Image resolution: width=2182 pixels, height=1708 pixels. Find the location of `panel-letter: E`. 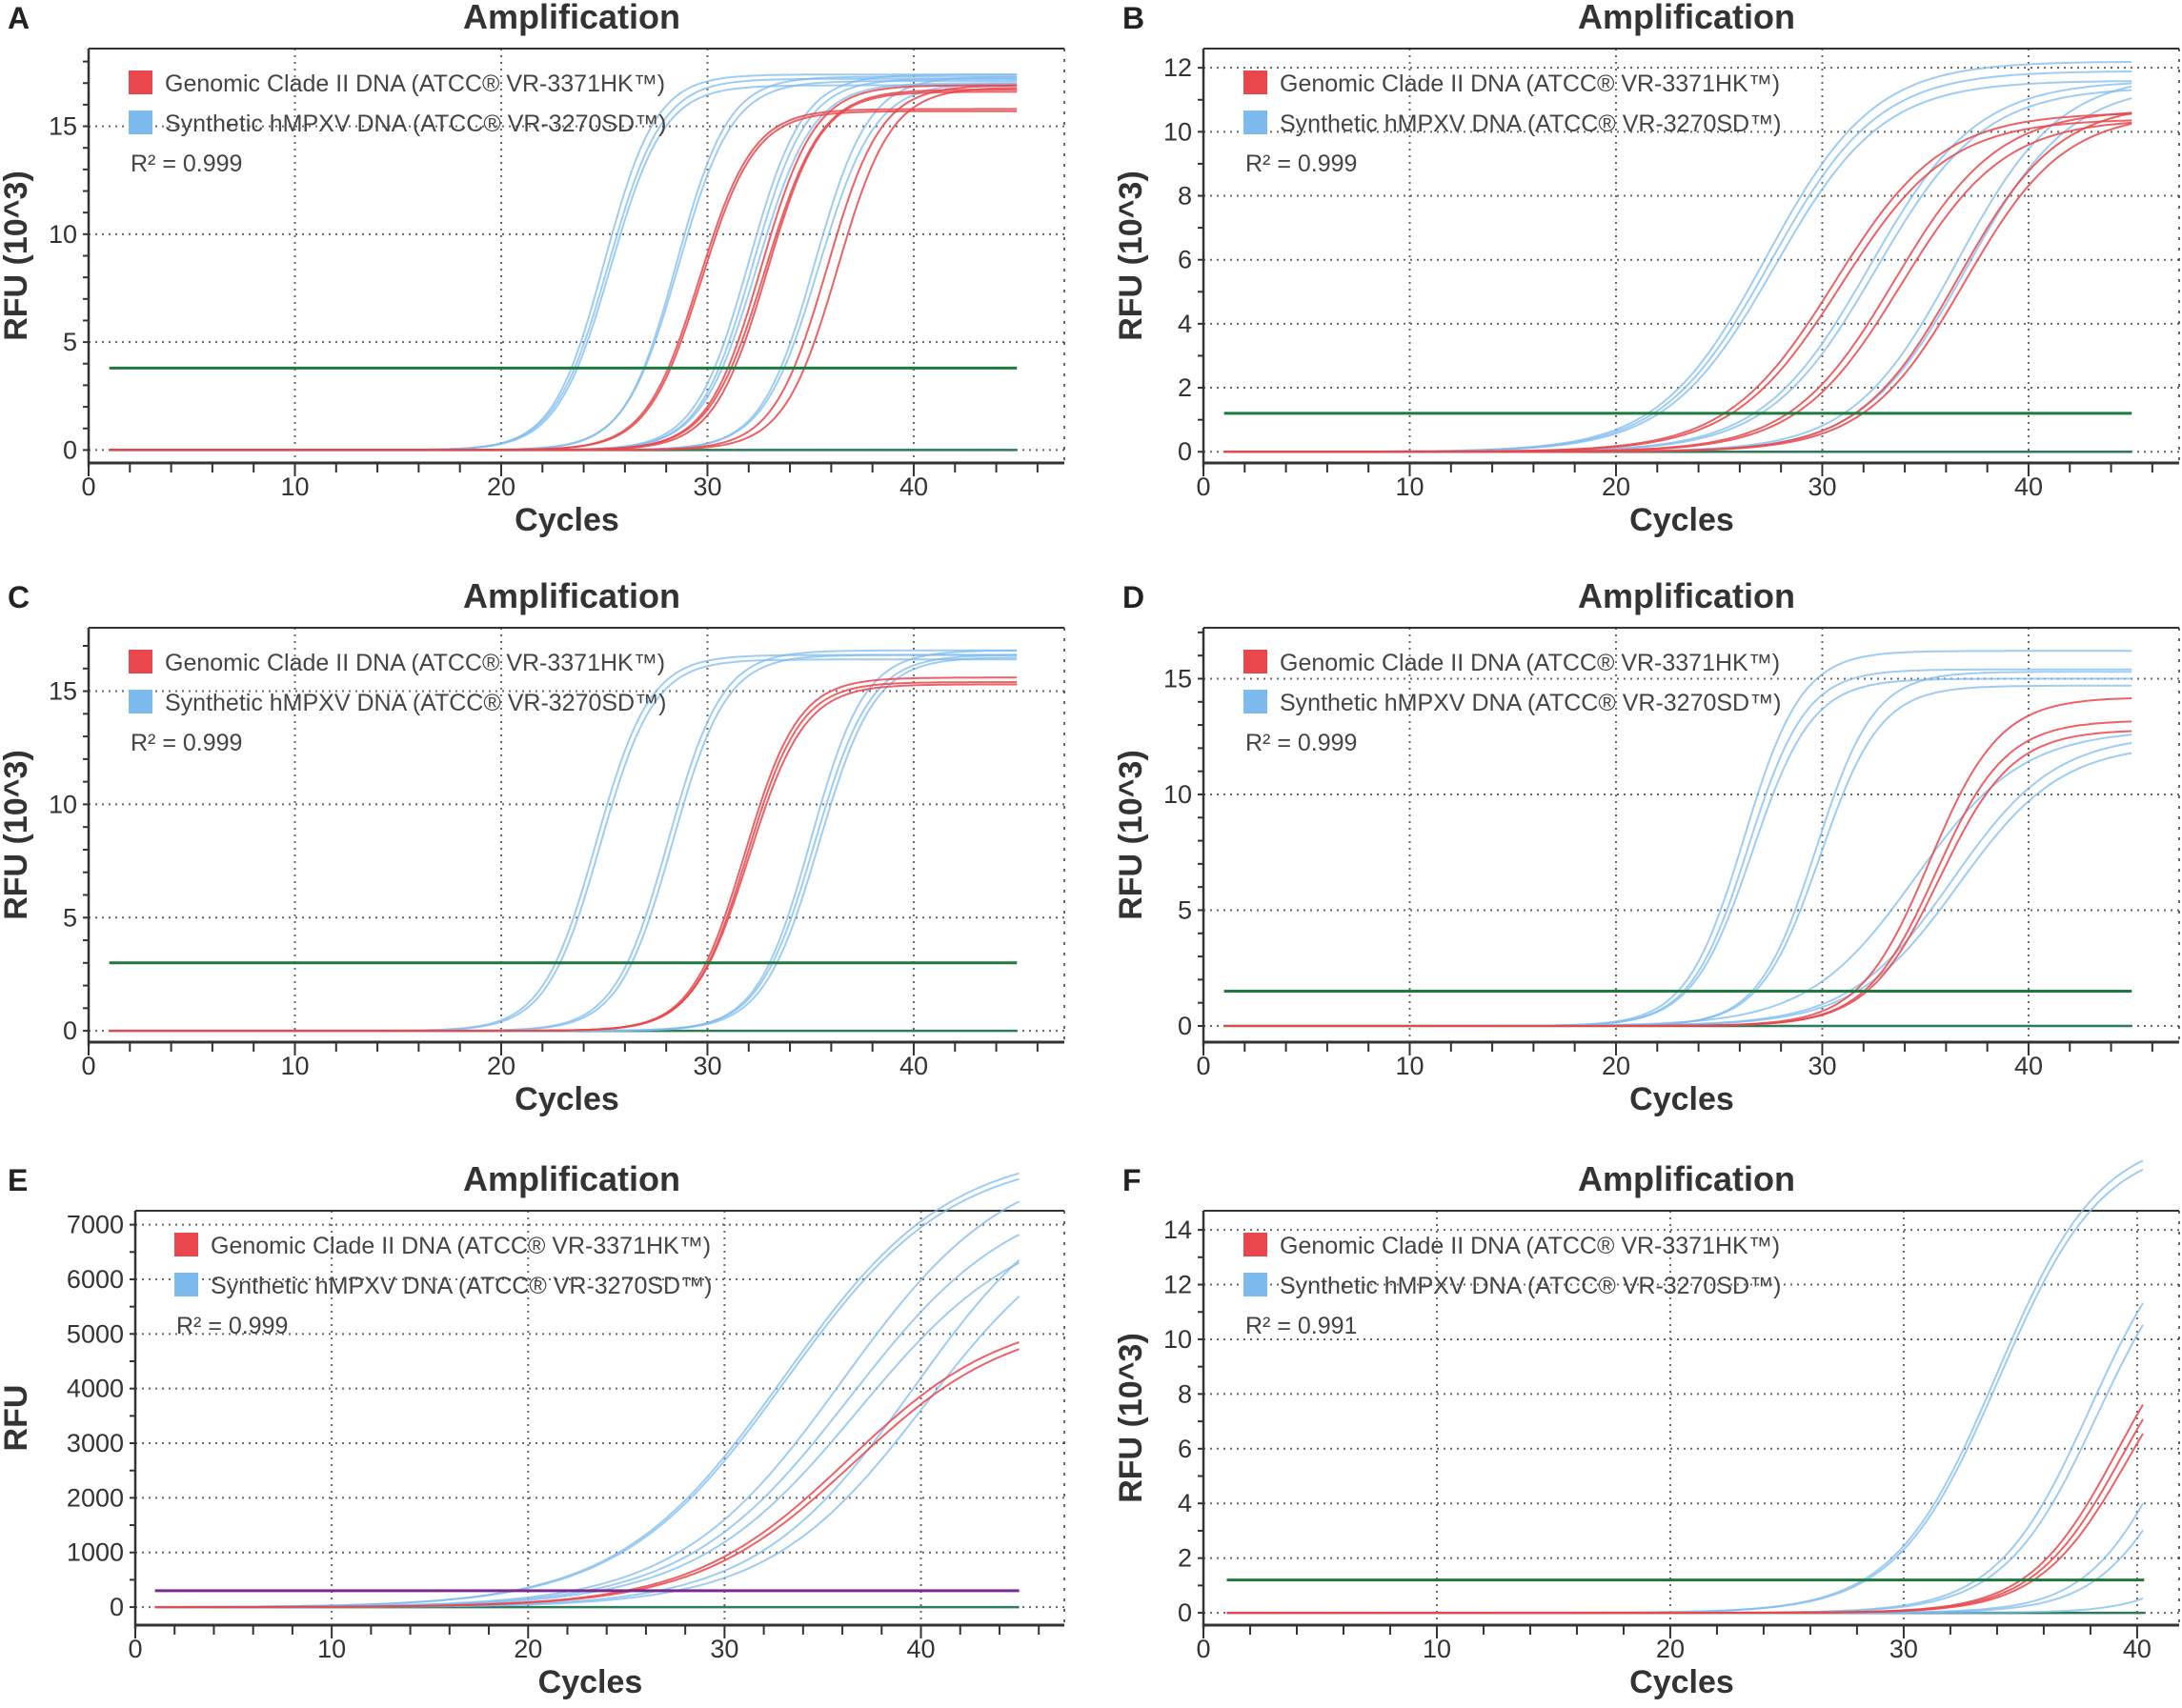

panel-letter: E is located at coordinates (18, 1180).